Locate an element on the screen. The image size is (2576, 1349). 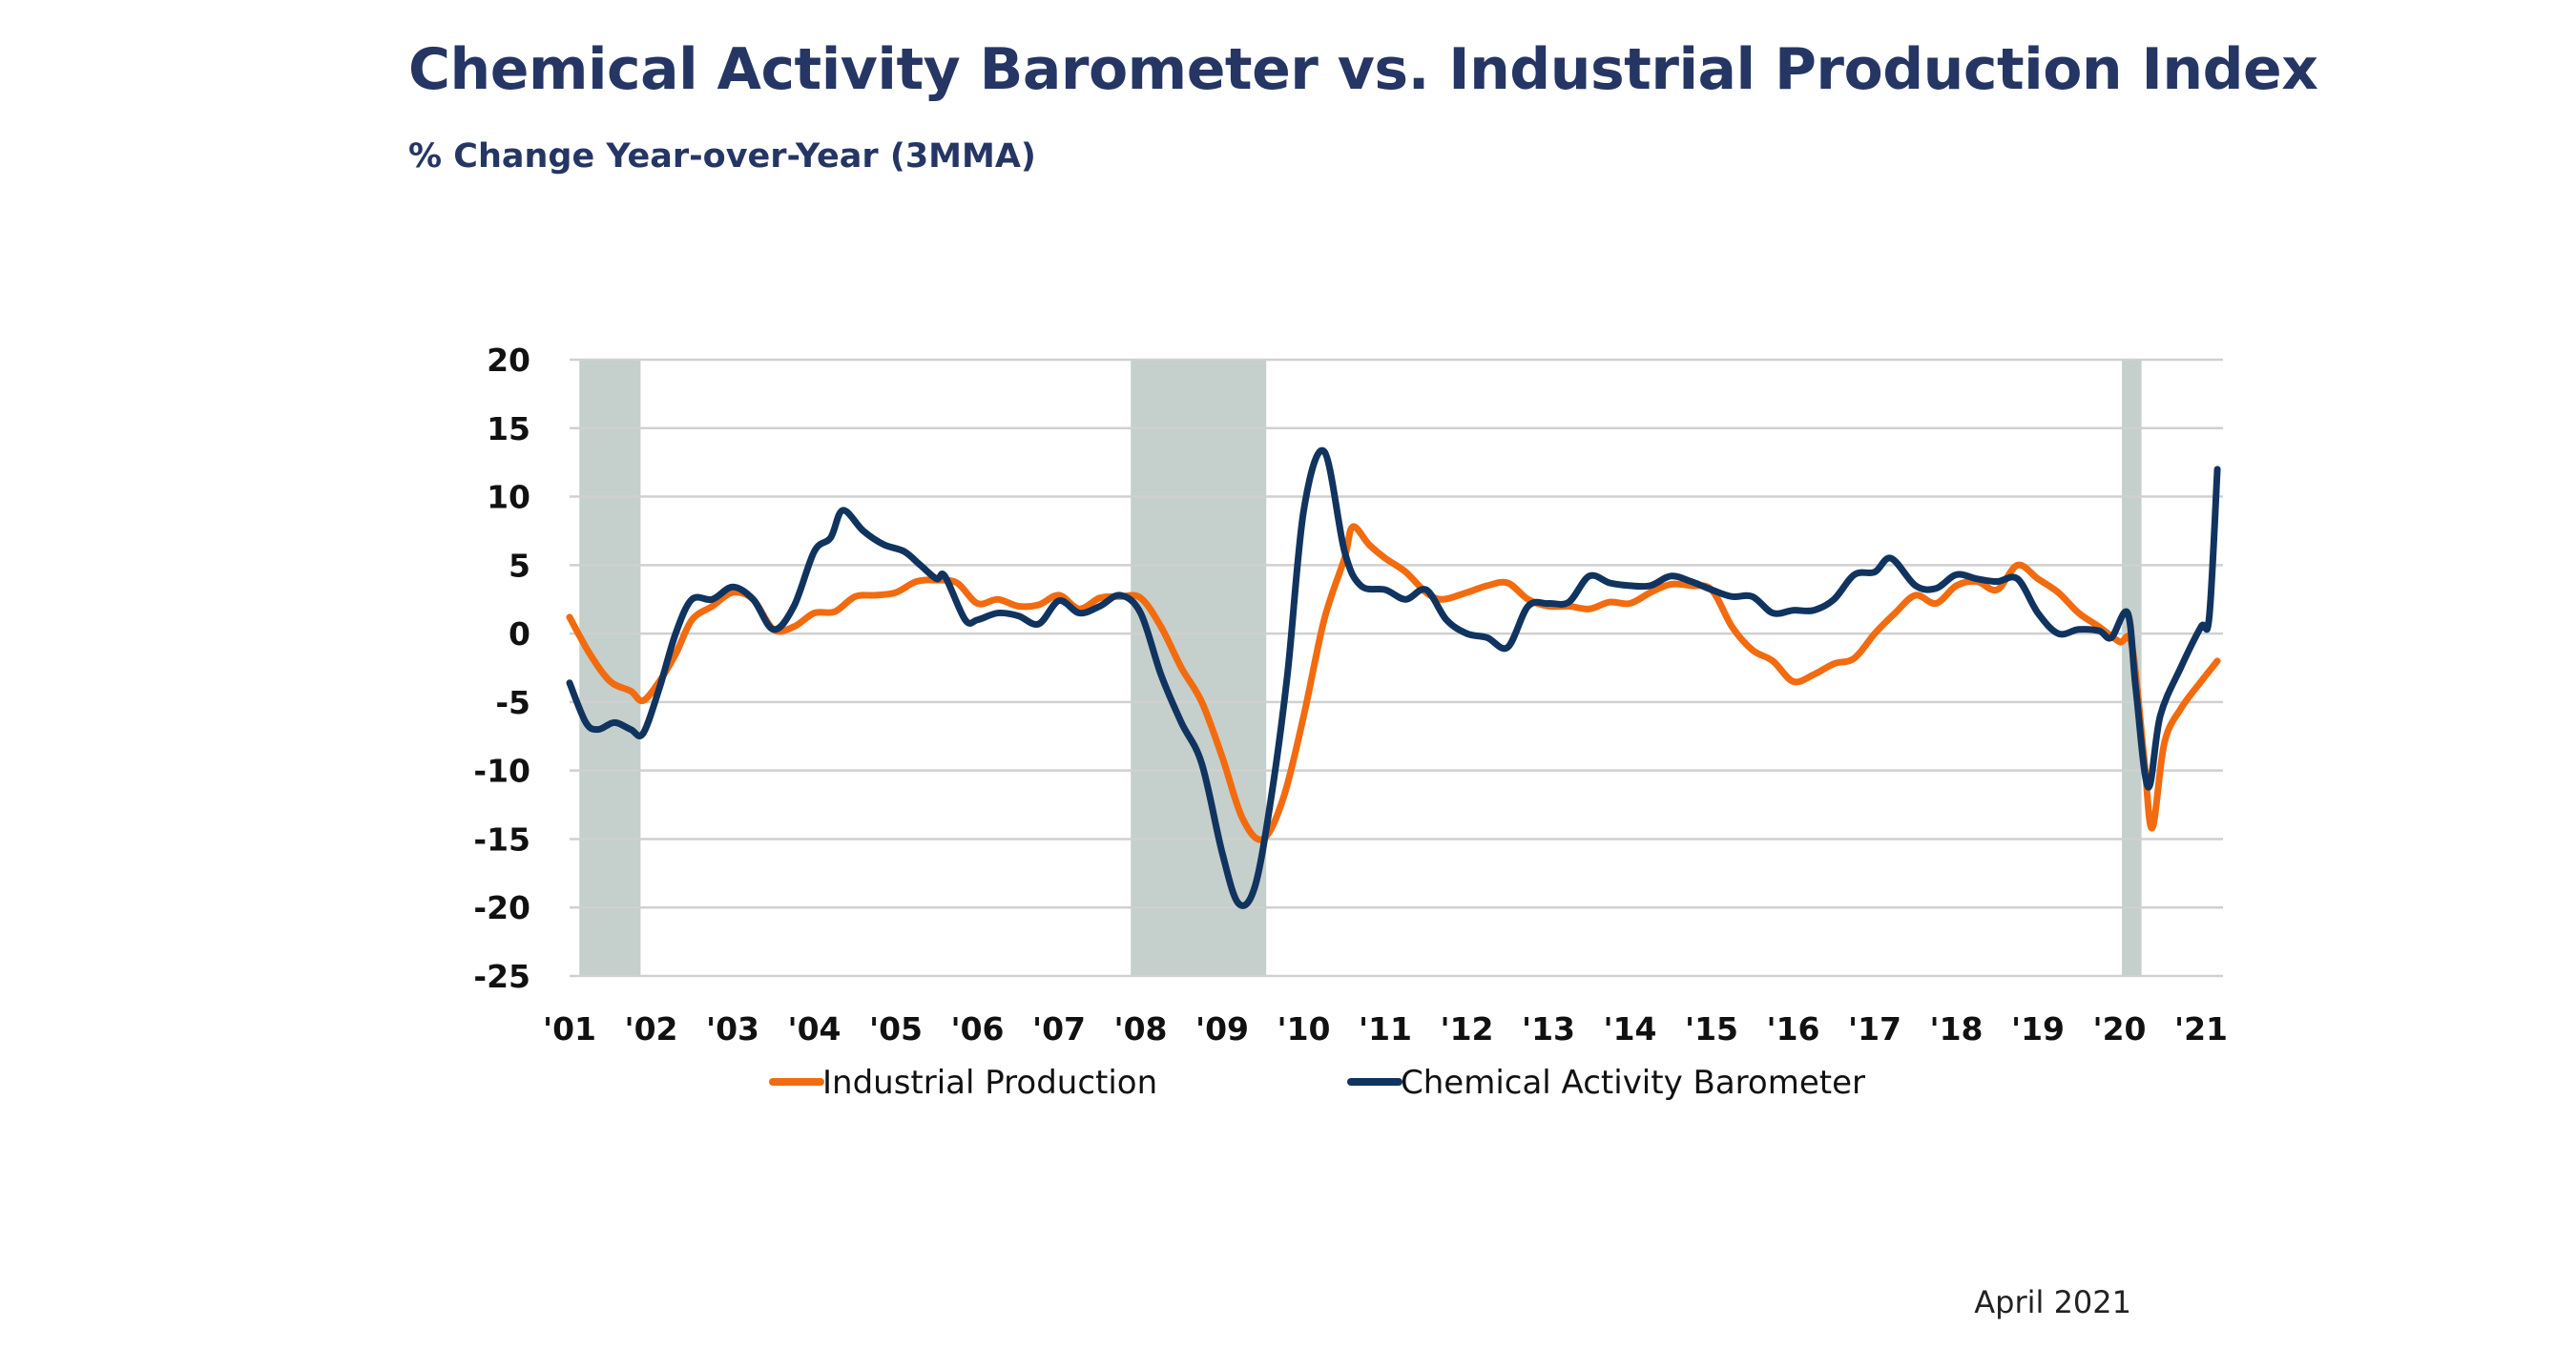
legend-label: Industrial Production is located at coordinates (989, 1083).